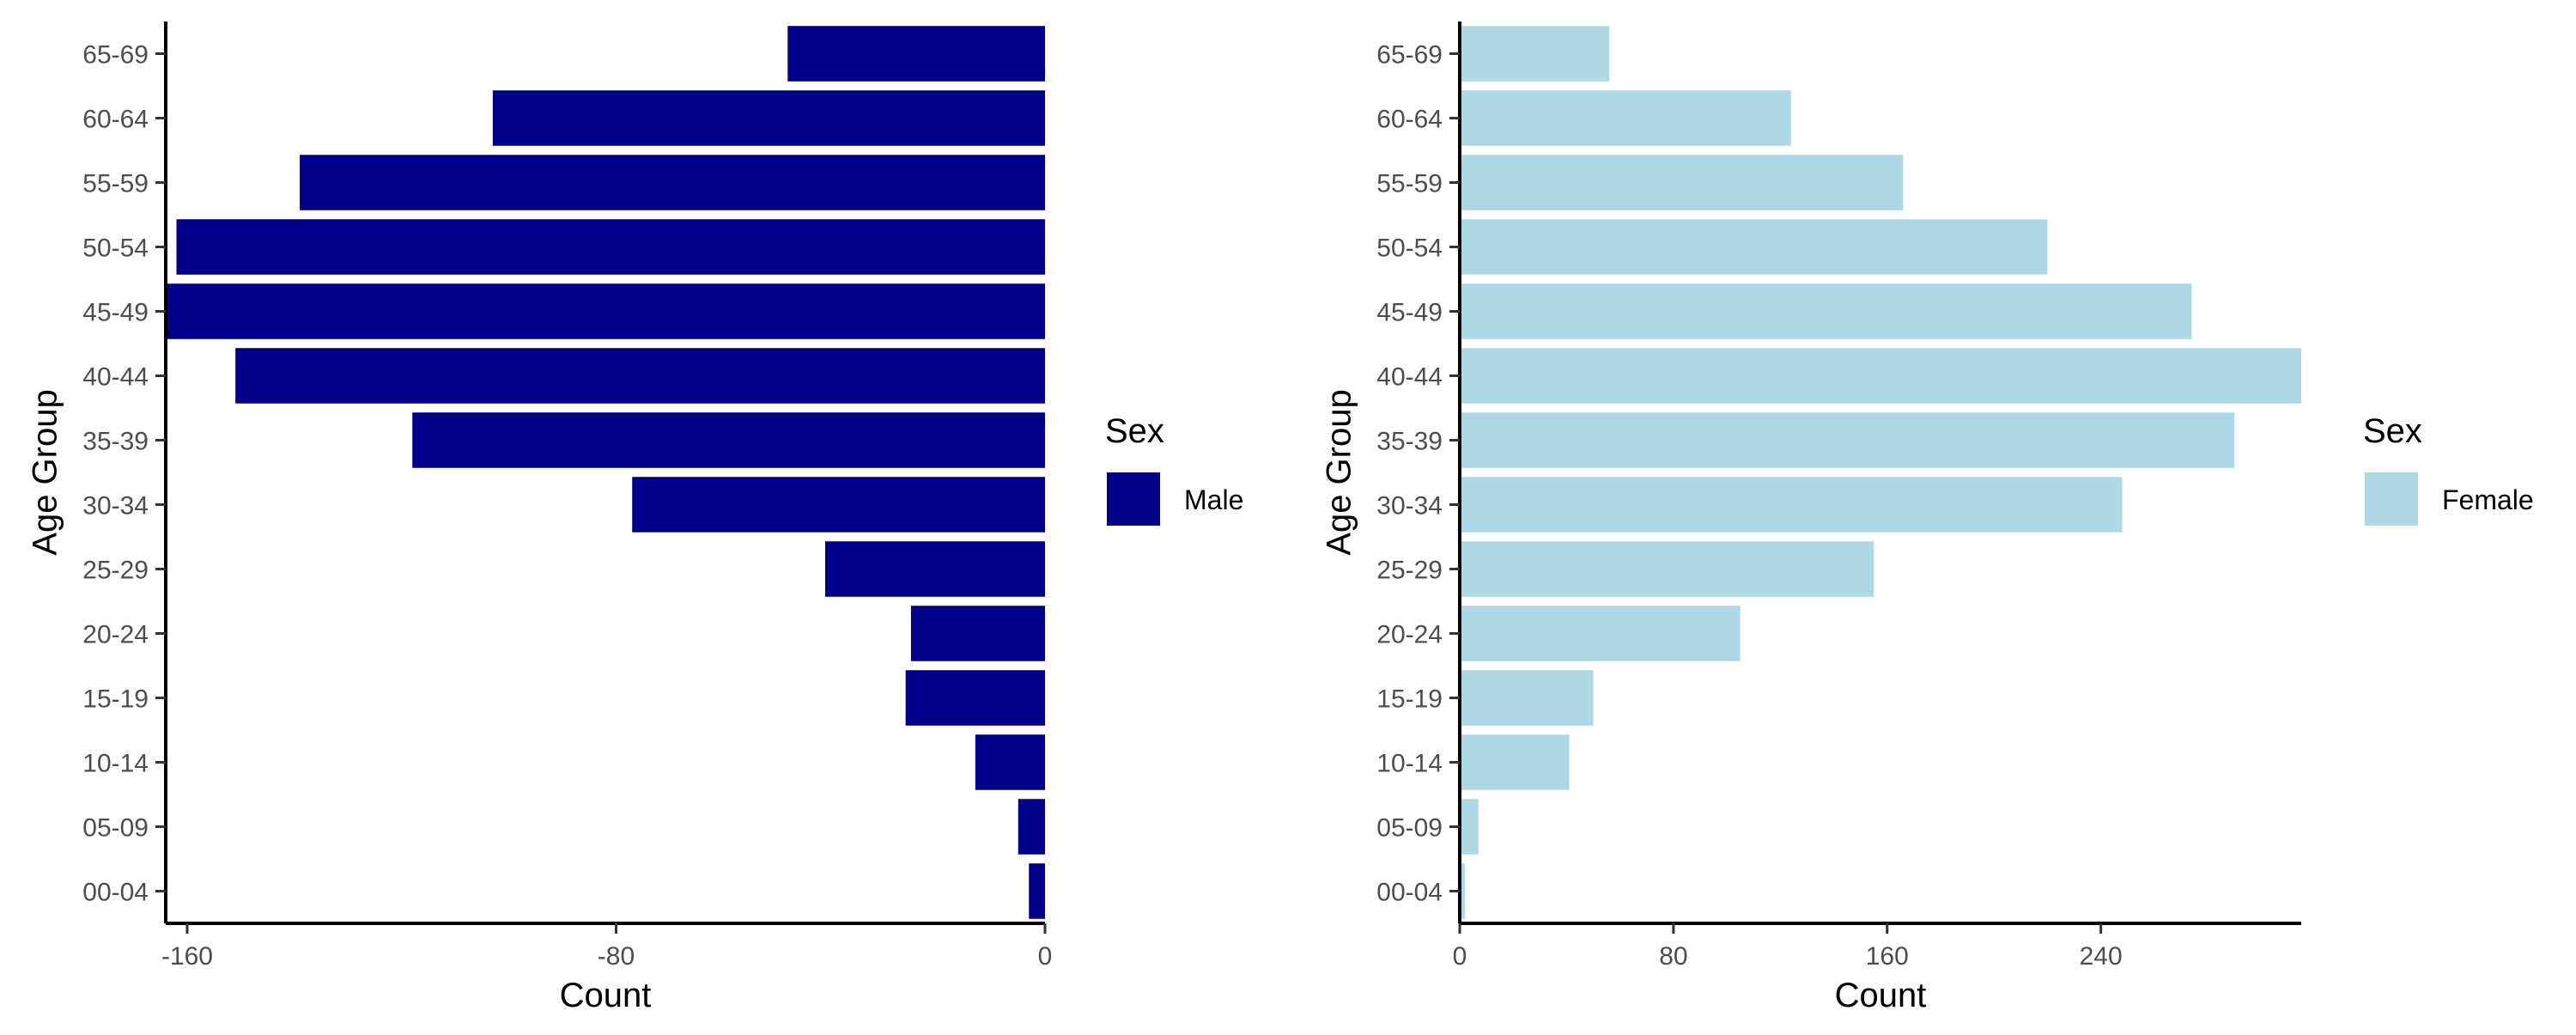  What do you see at coordinates (2101, 956) in the screenshot?
I see `x-tick-label: 240` at bounding box center [2101, 956].